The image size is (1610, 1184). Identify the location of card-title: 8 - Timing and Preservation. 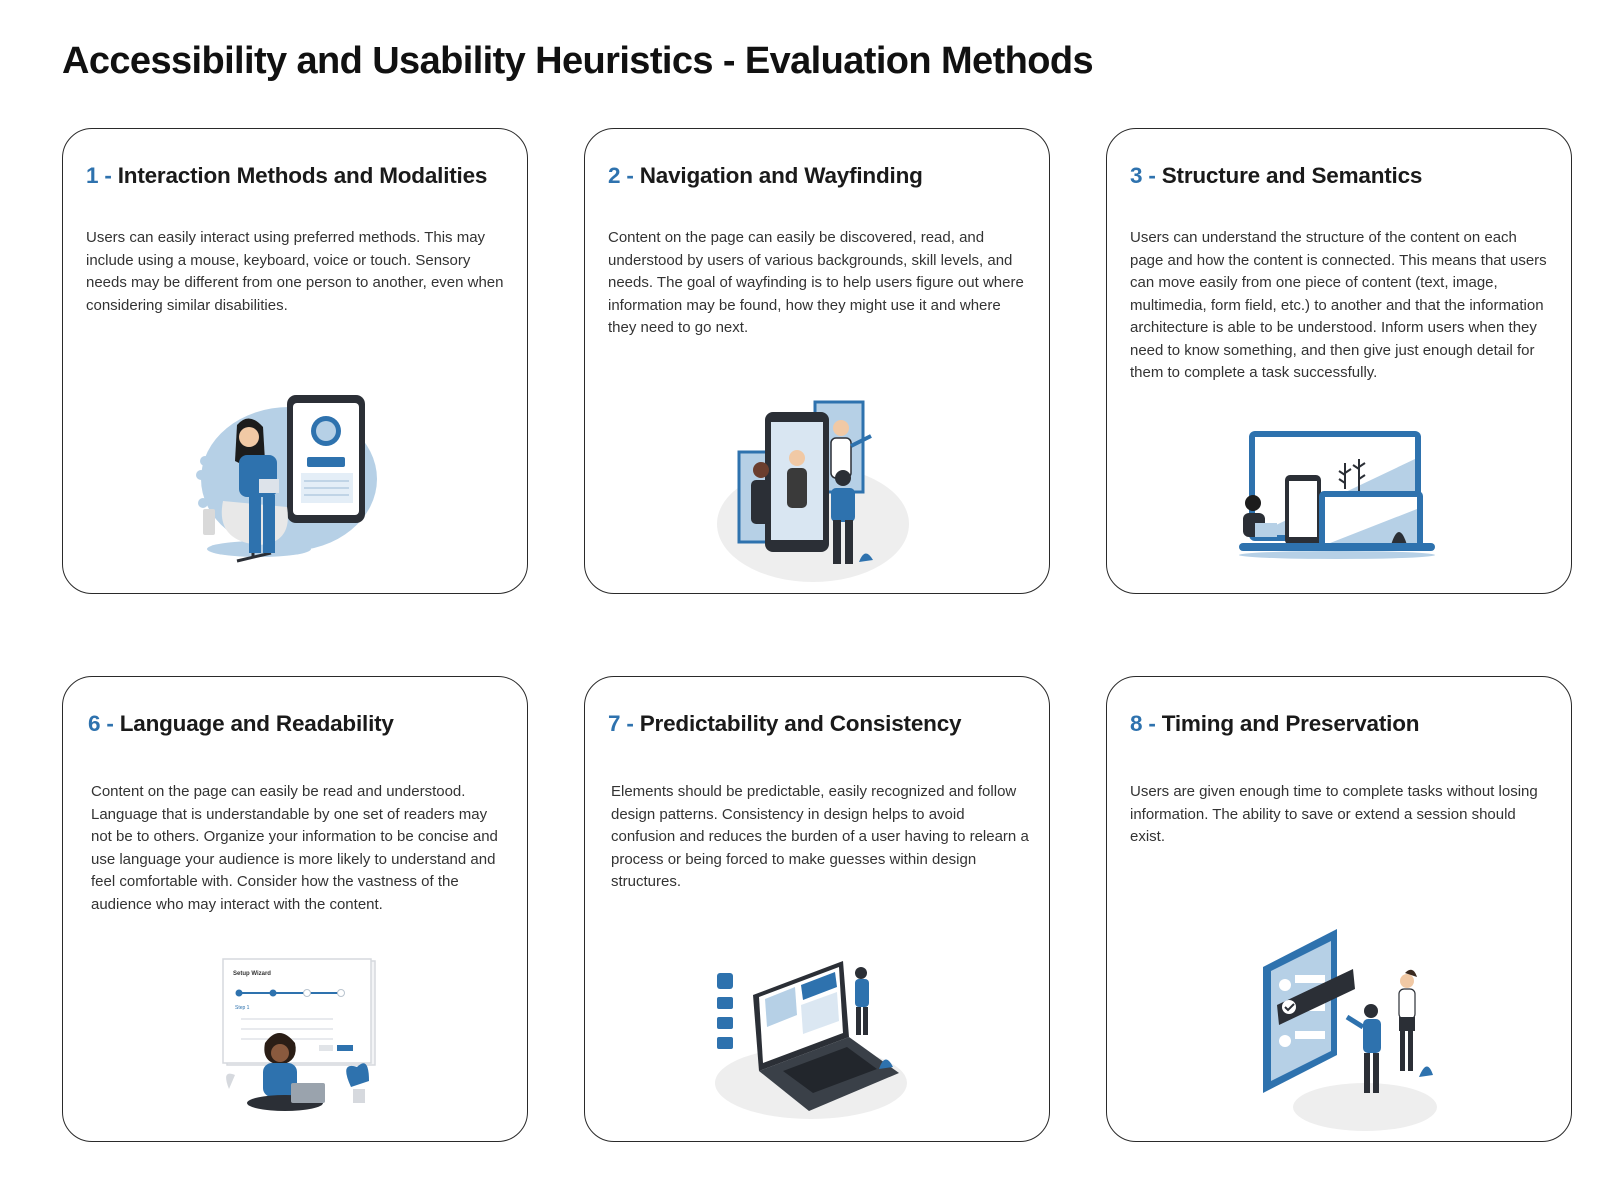
(1274, 724).